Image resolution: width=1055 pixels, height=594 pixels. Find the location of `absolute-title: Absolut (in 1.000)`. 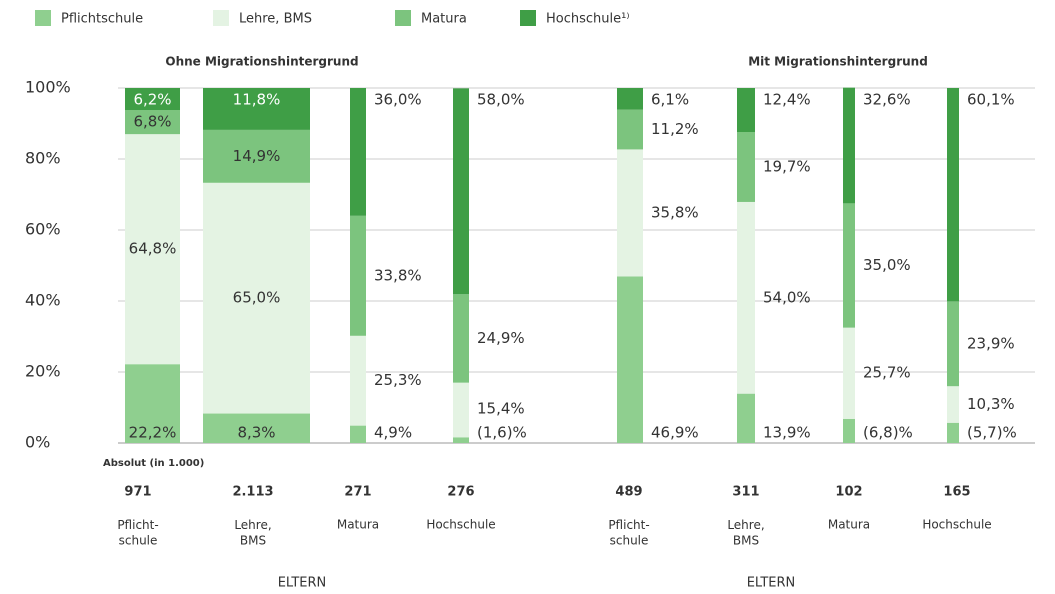

absolute-title: Absolut (in 1.000) is located at coordinates (153, 463).